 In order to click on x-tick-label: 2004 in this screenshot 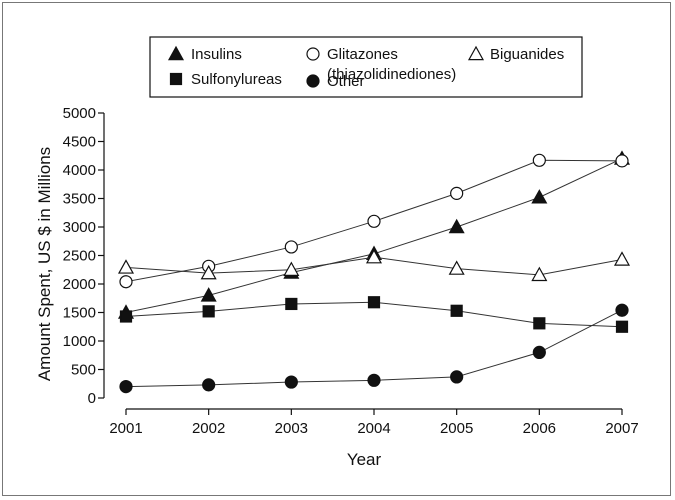, I will do `click(373, 428)`.